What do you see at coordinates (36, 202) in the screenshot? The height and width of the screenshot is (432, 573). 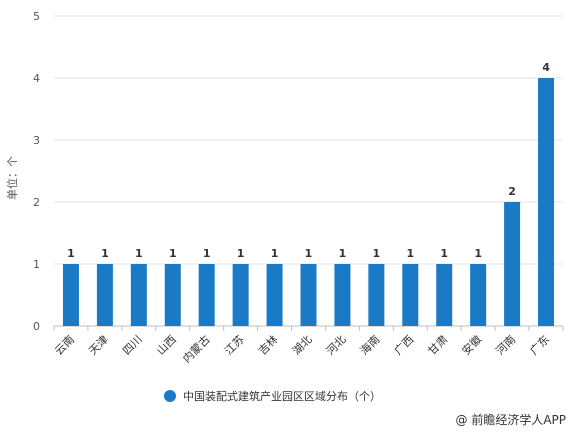 I see `y-tick-label: 2` at bounding box center [36, 202].